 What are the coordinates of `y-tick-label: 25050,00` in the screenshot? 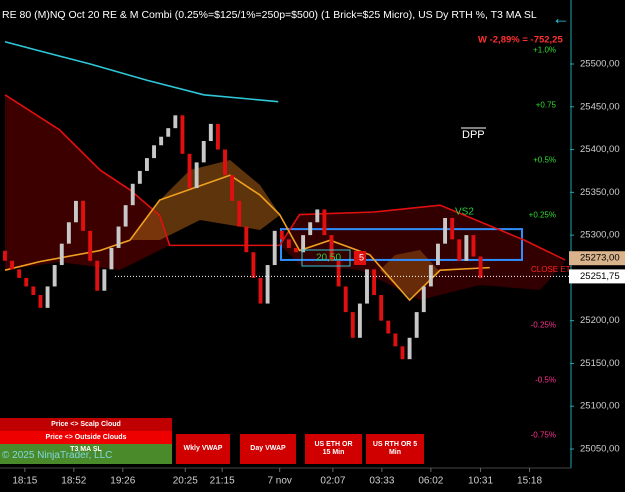 It's located at (600, 449).